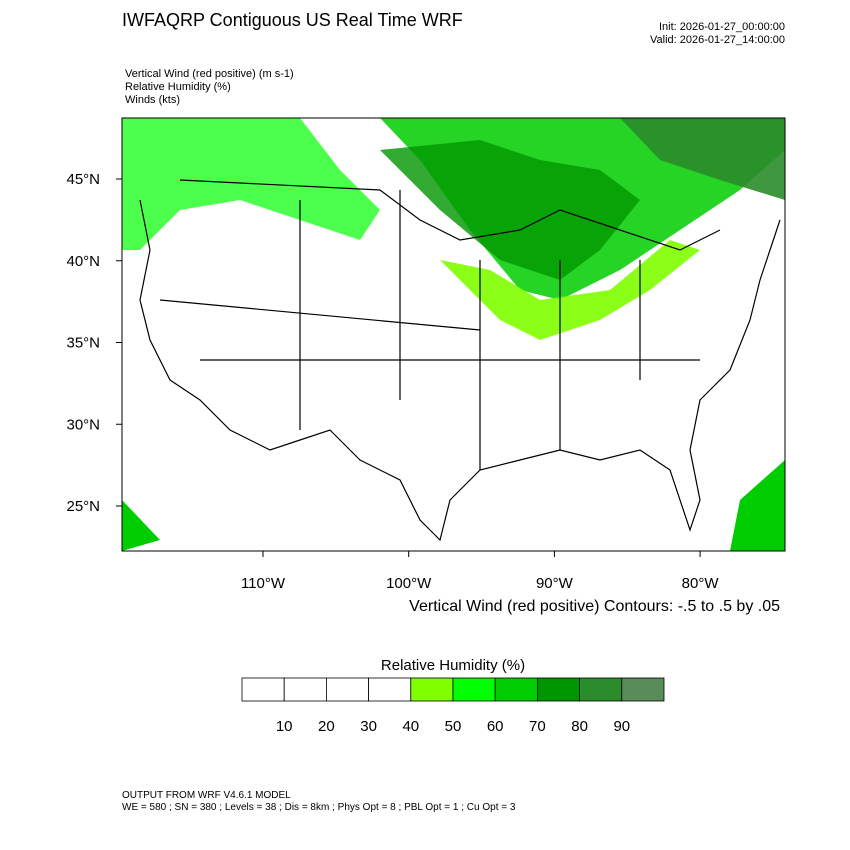 The image size is (850, 850). Describe the element at coordinates (83, 424) in the screenshot. I see `lat-label: 30°N` at that location.